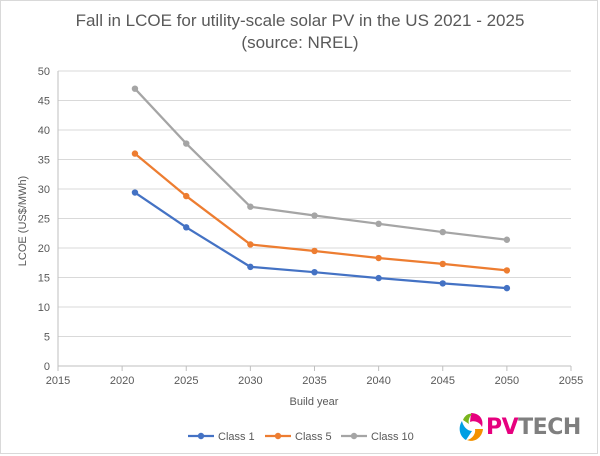  I want to click on y-tick-label: 30, so click(44, 190).